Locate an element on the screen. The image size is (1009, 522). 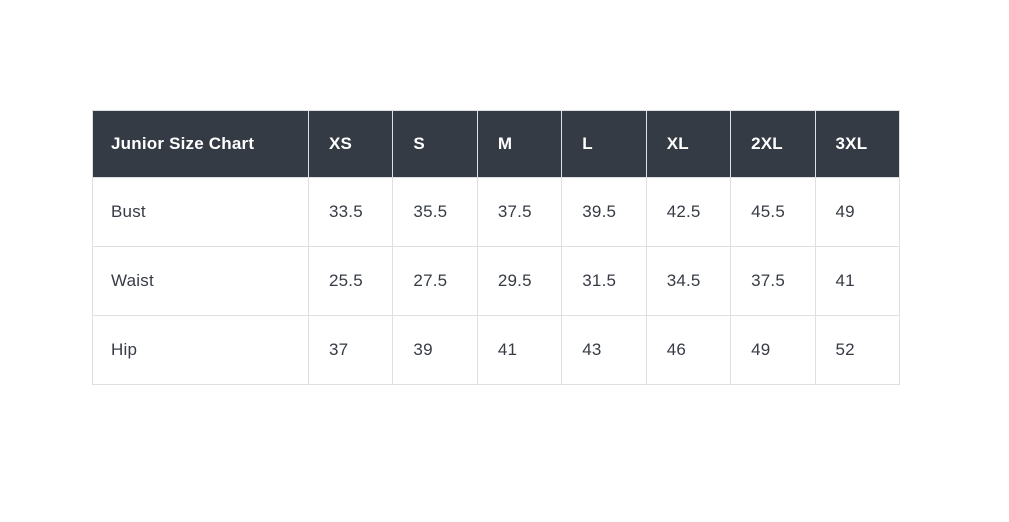
waist-xs: 25.5 is located at coordinates (350, 281).